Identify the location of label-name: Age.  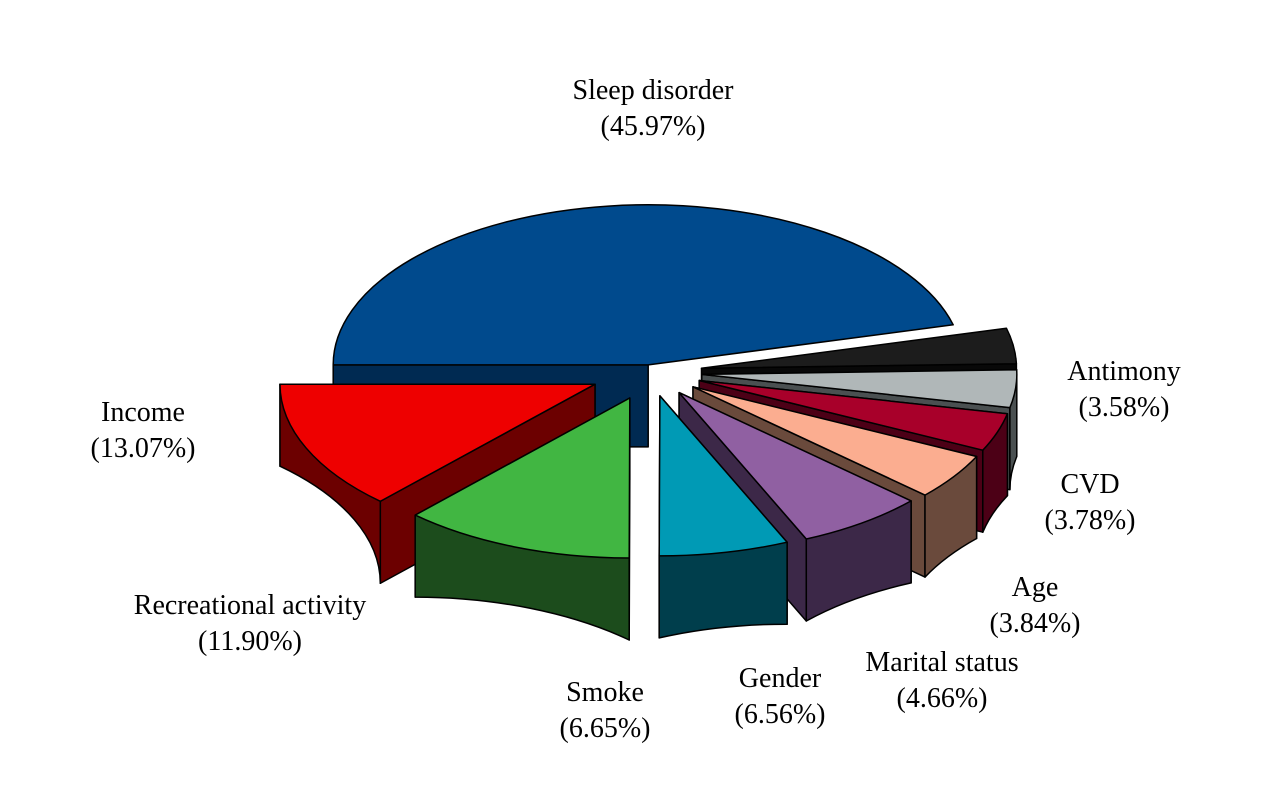
(1035, 587).